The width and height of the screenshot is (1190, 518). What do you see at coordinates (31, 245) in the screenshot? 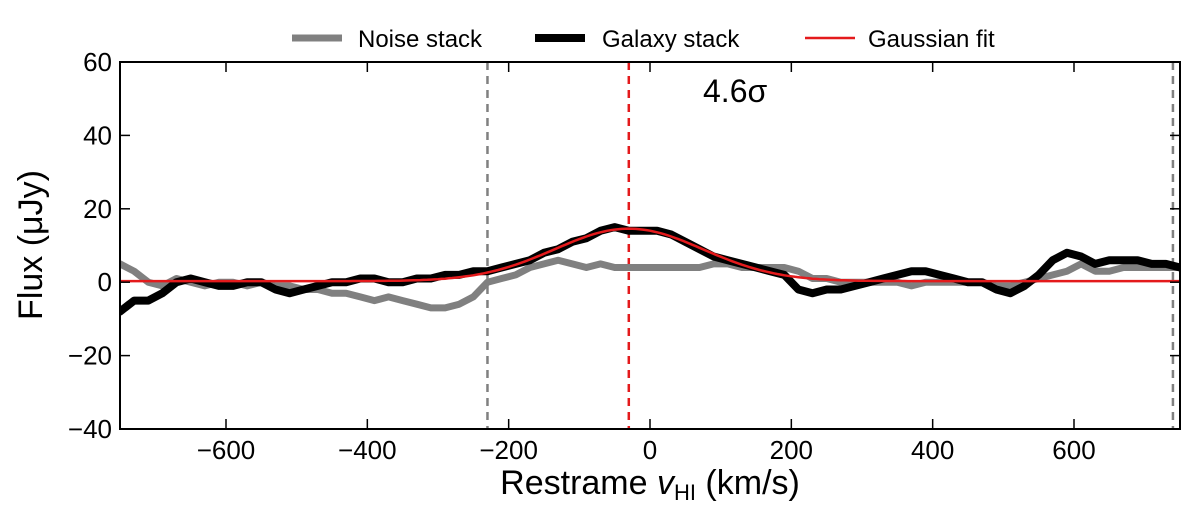
I see `y-axis-title: Flux (μJy)` at bounding box center [31, 245].